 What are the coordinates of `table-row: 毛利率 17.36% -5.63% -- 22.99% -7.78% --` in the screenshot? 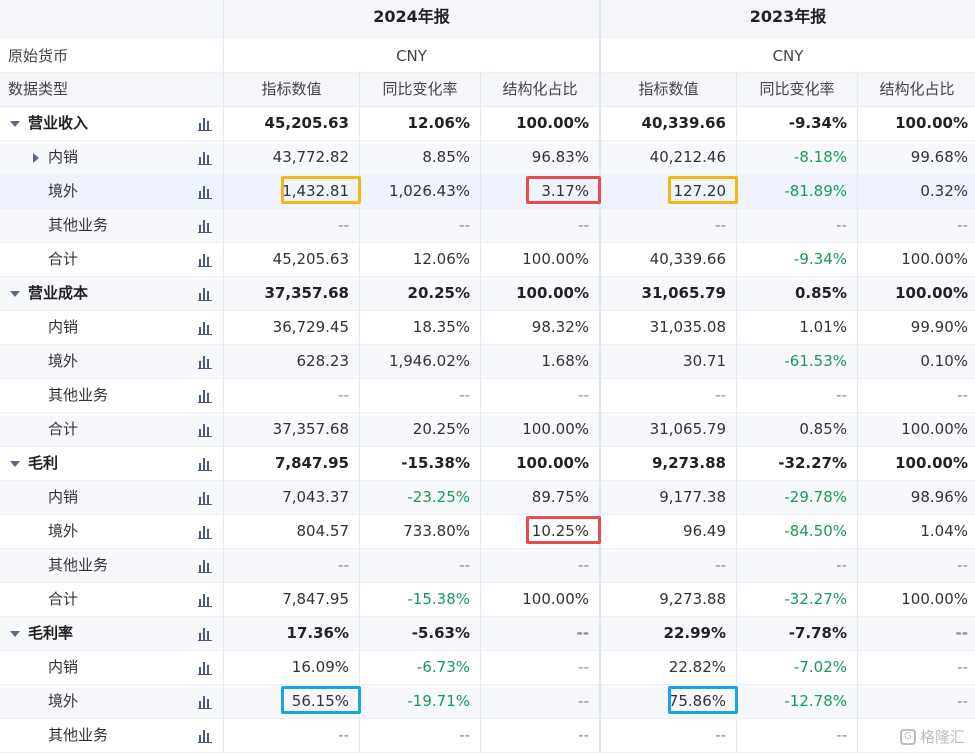 It's located at (487, 634).